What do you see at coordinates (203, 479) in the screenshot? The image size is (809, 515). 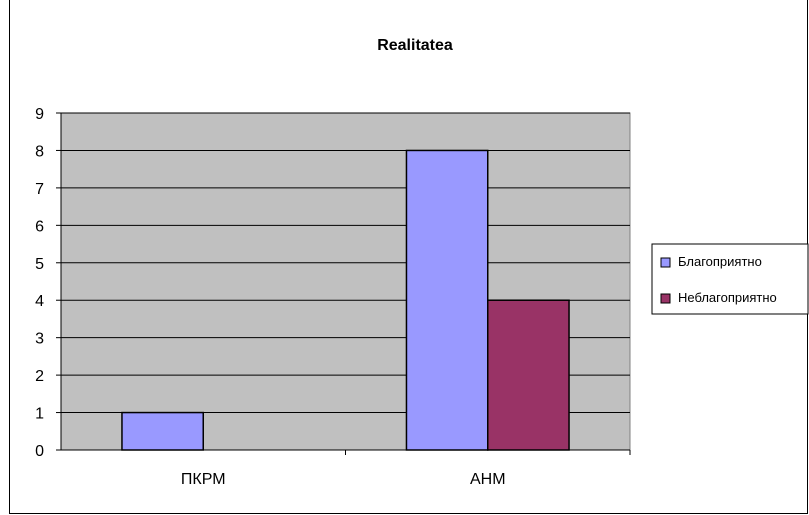 I see `x-tick-label: ПКРМ` at bounding box center [203, 479].